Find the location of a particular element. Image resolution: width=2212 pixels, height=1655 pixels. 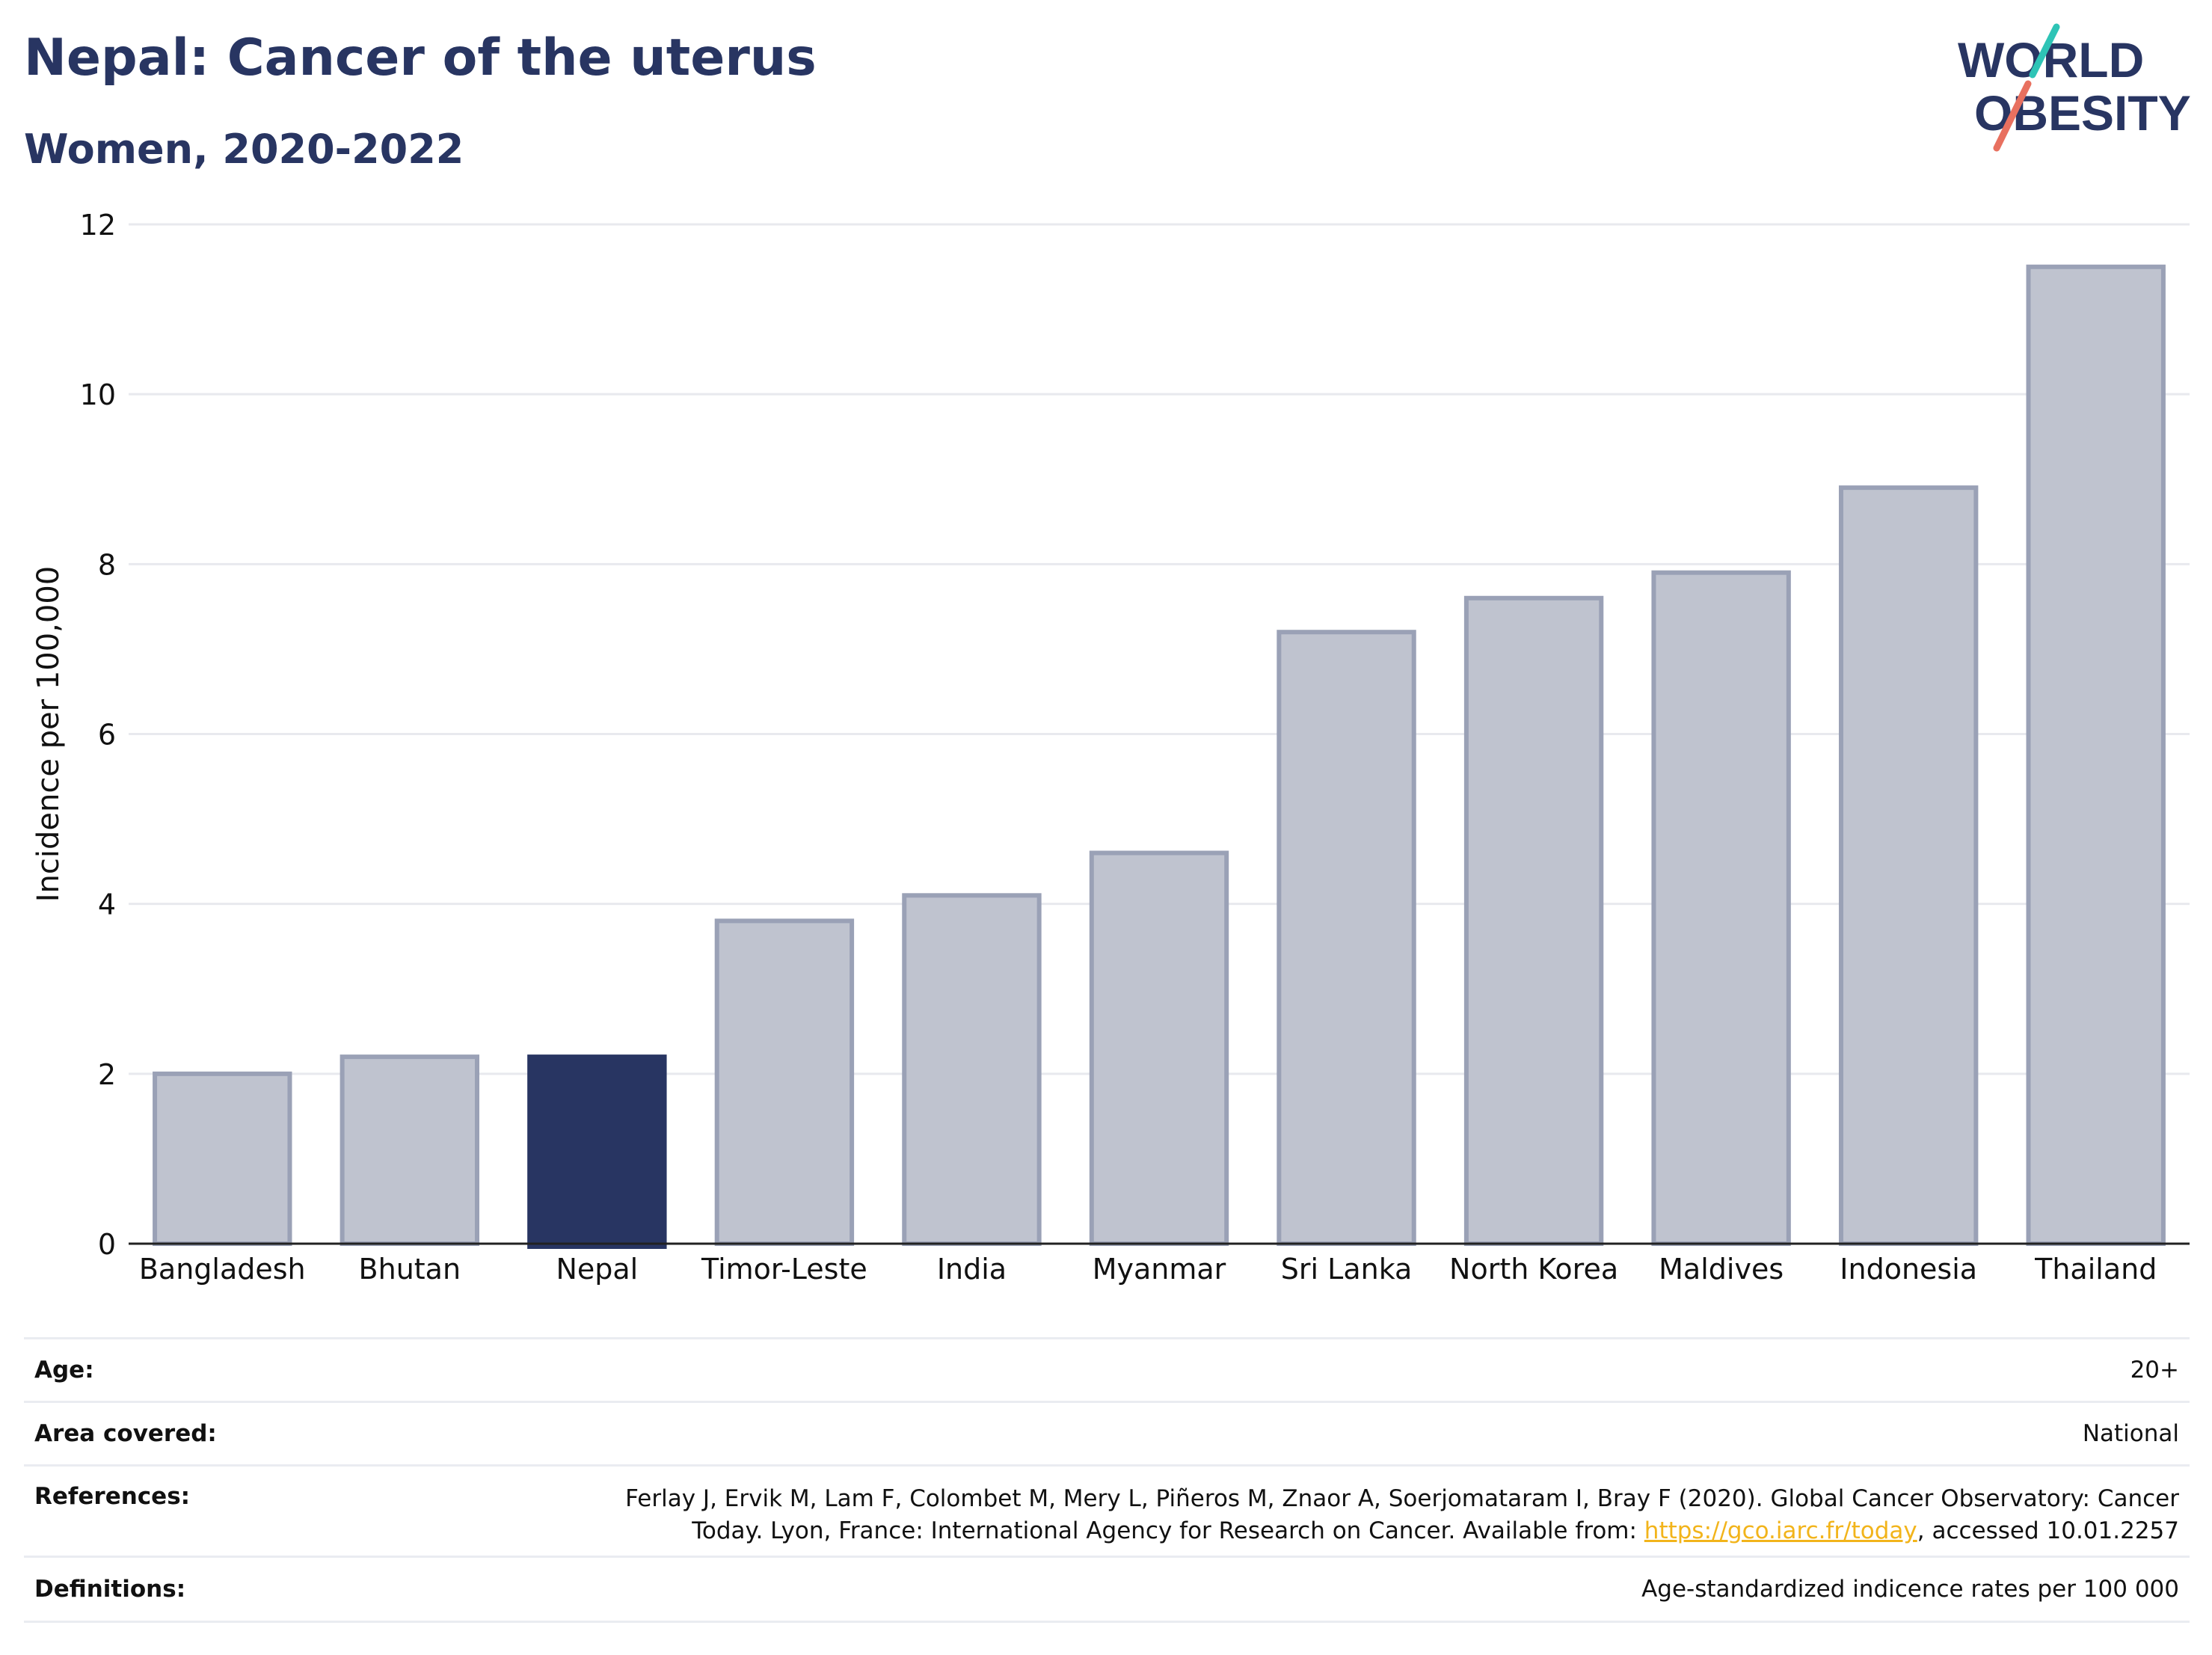

x-tick-label: India is located at coordinates (972, 1269).